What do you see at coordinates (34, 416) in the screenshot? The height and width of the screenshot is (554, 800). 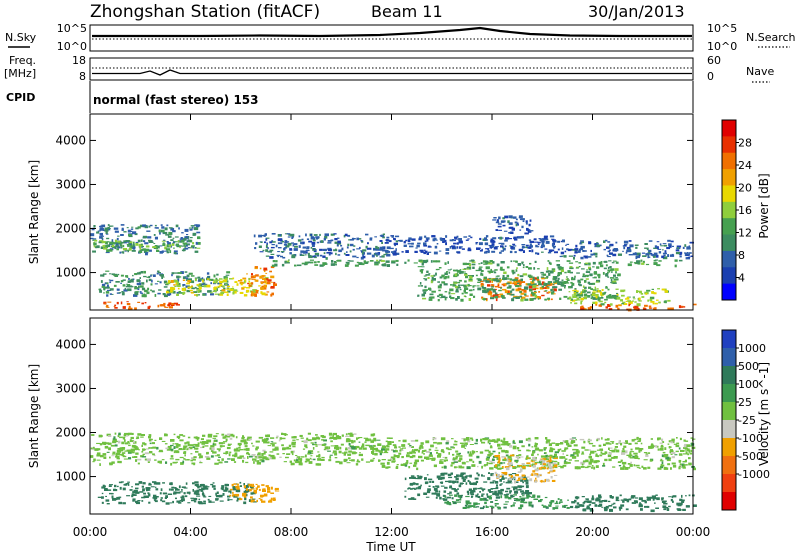 I see `velocity-ylabel: Slant Range [km]` at bounding box center [34, 416].